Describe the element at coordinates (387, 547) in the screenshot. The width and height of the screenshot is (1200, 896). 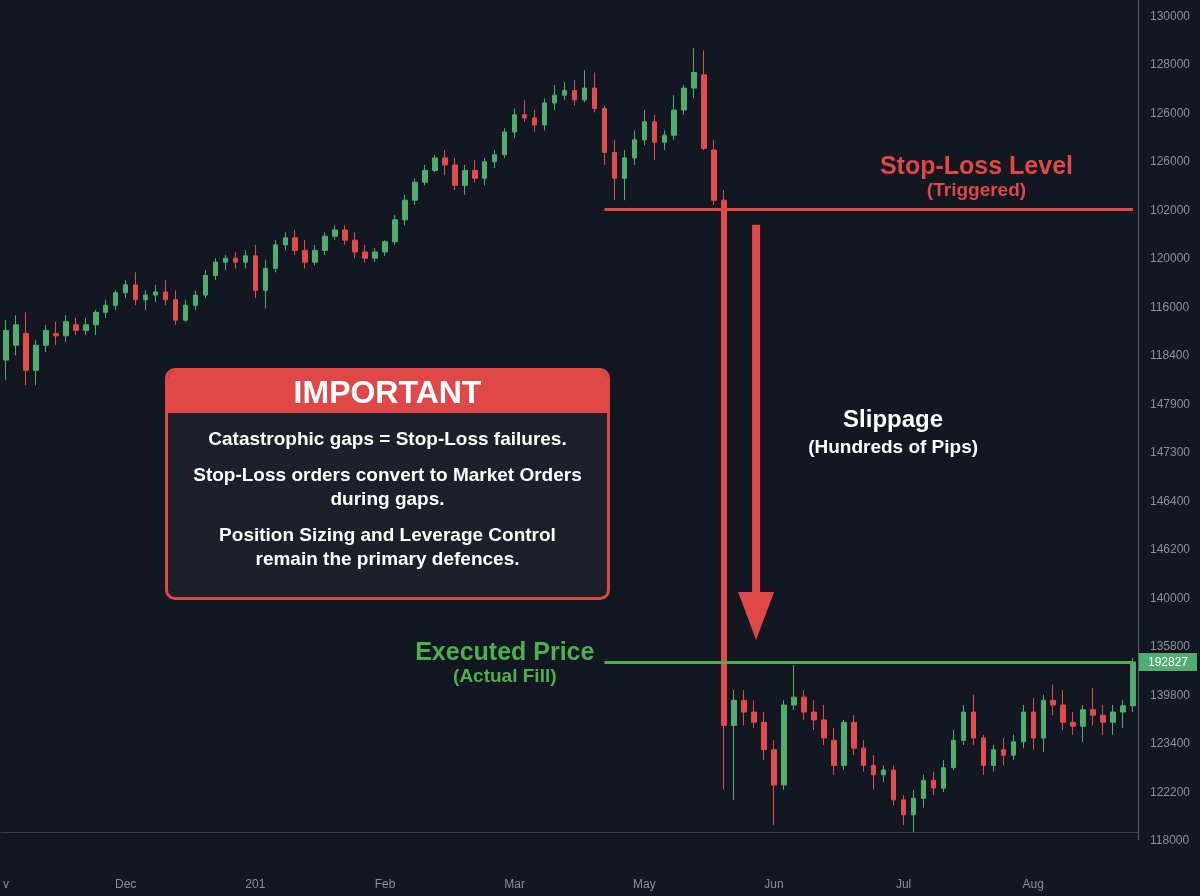
I see `annotation: Position Sizing and Leverage Control remain the primary defences.` at that location.